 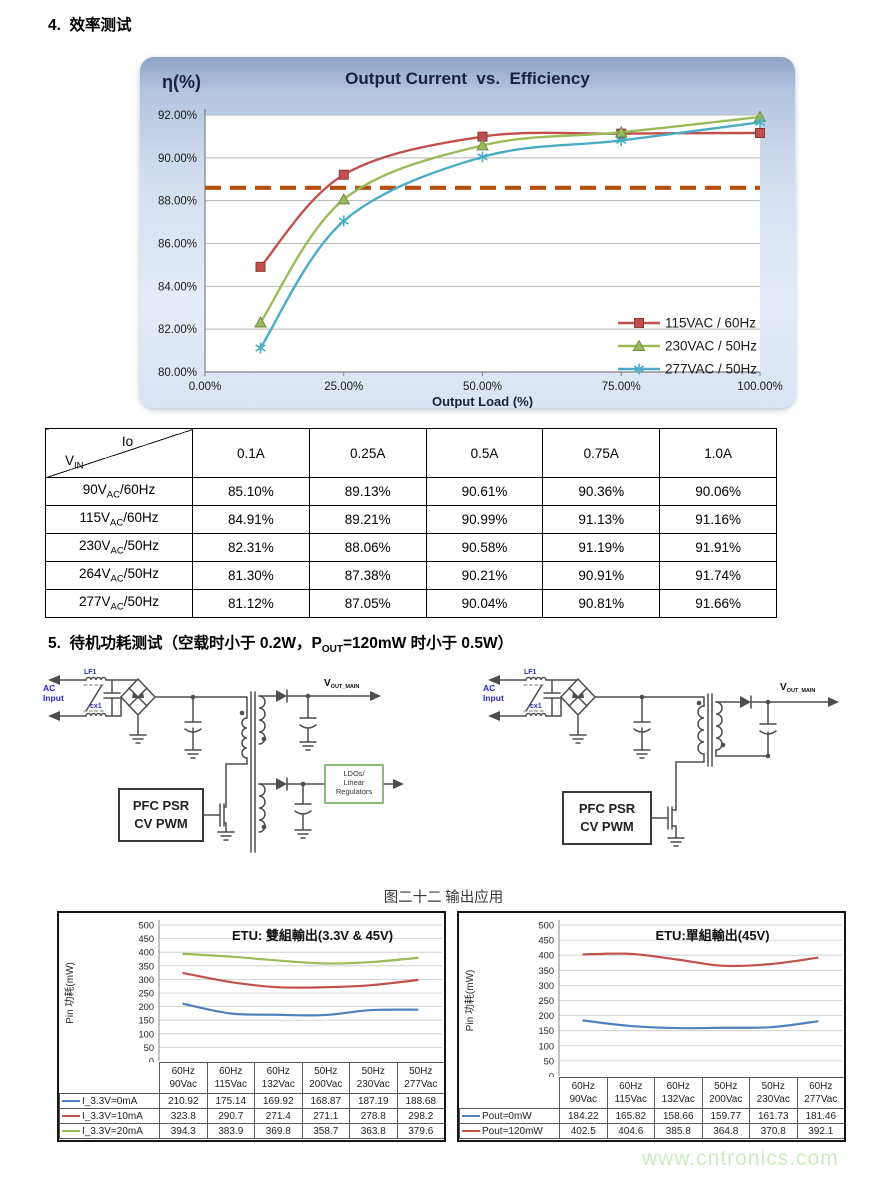 I want to click on table-cell: 90.99%, so click(x=484, y=519).